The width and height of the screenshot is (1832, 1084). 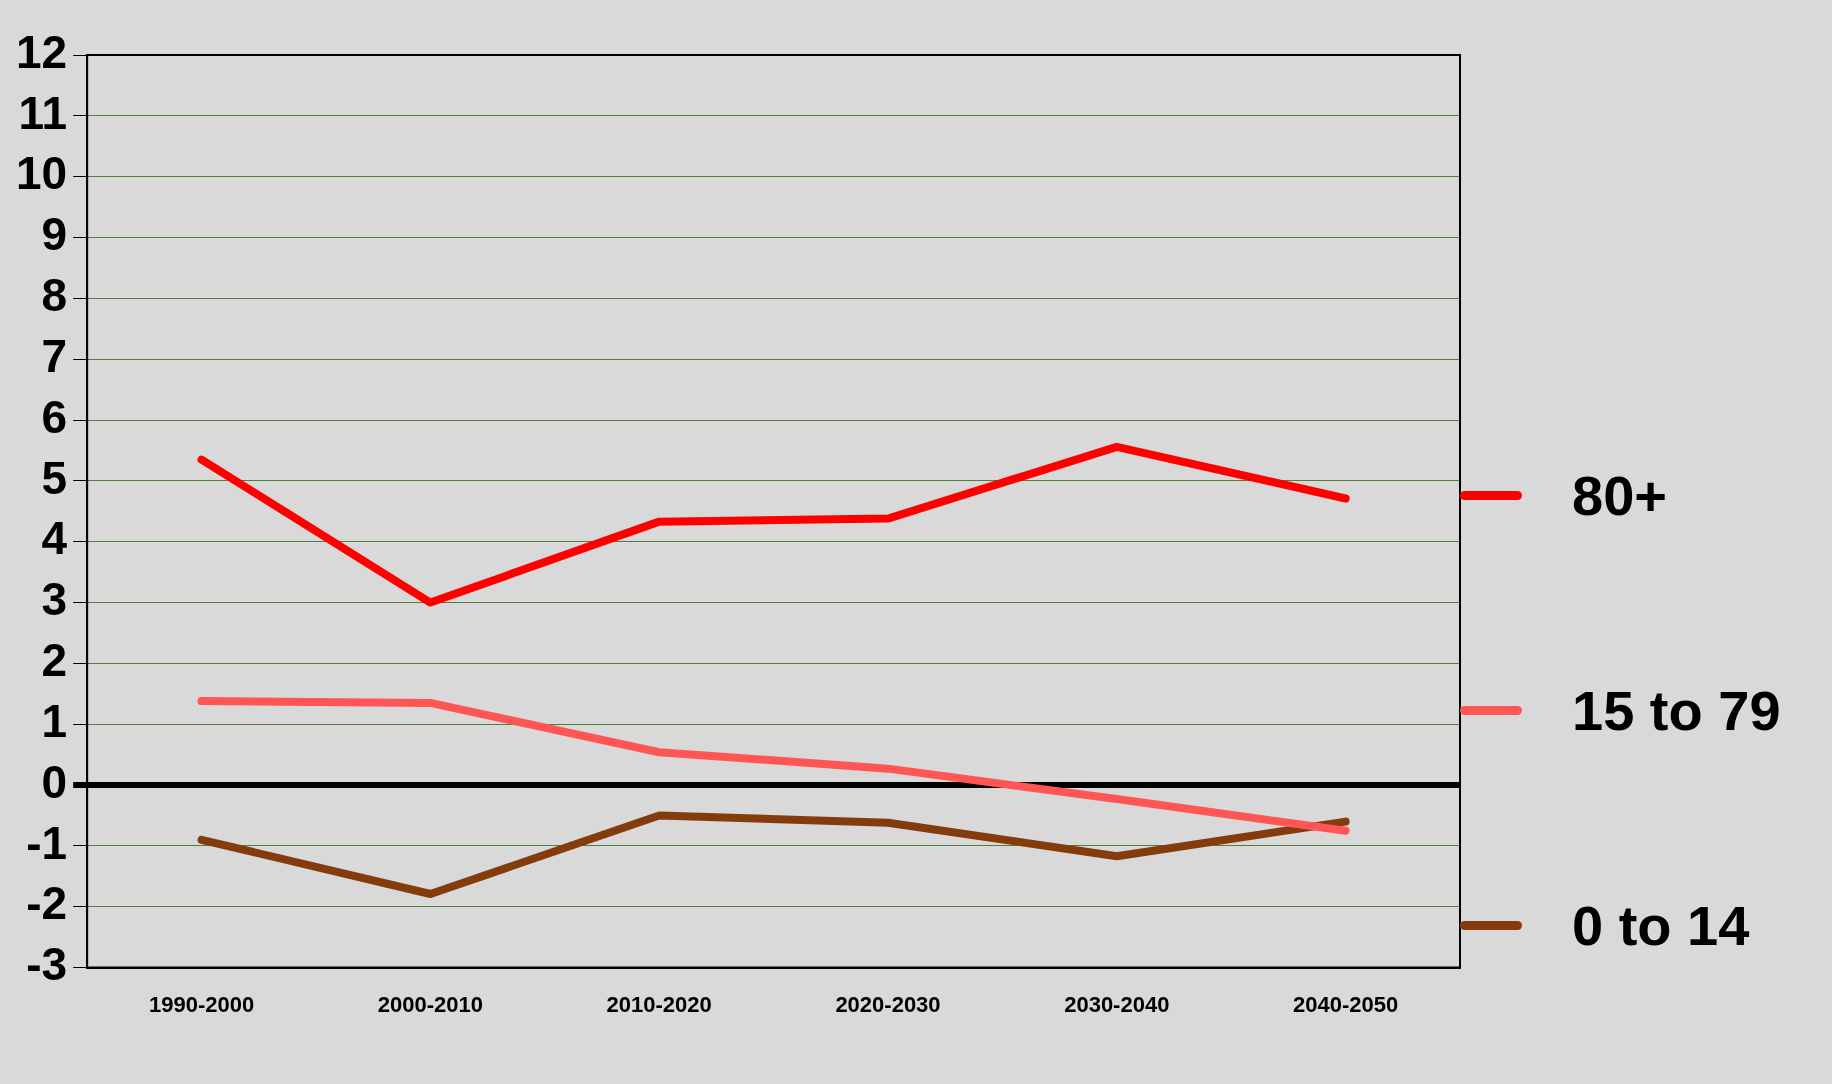 I want to click on y-tick-label: 2, so click(x=54, y=660).